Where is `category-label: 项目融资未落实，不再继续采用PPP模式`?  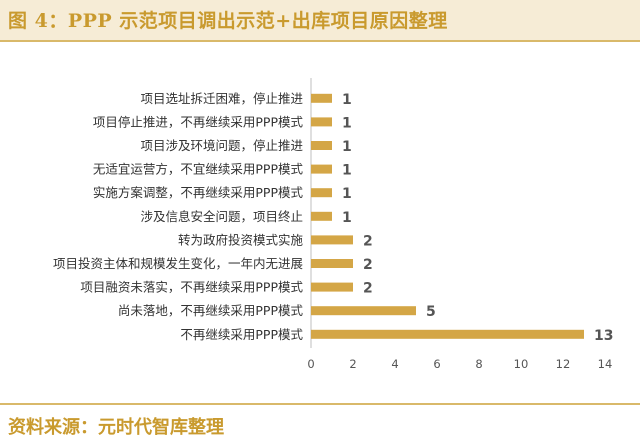
category-label: 项目融资未落实，不再继续采用PPP模式 is located at coordinates (191, 287).